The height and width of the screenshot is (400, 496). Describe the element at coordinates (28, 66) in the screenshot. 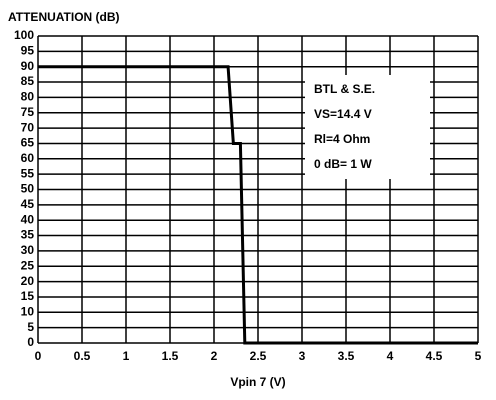

I see `y-tick-label: 90` at that location.